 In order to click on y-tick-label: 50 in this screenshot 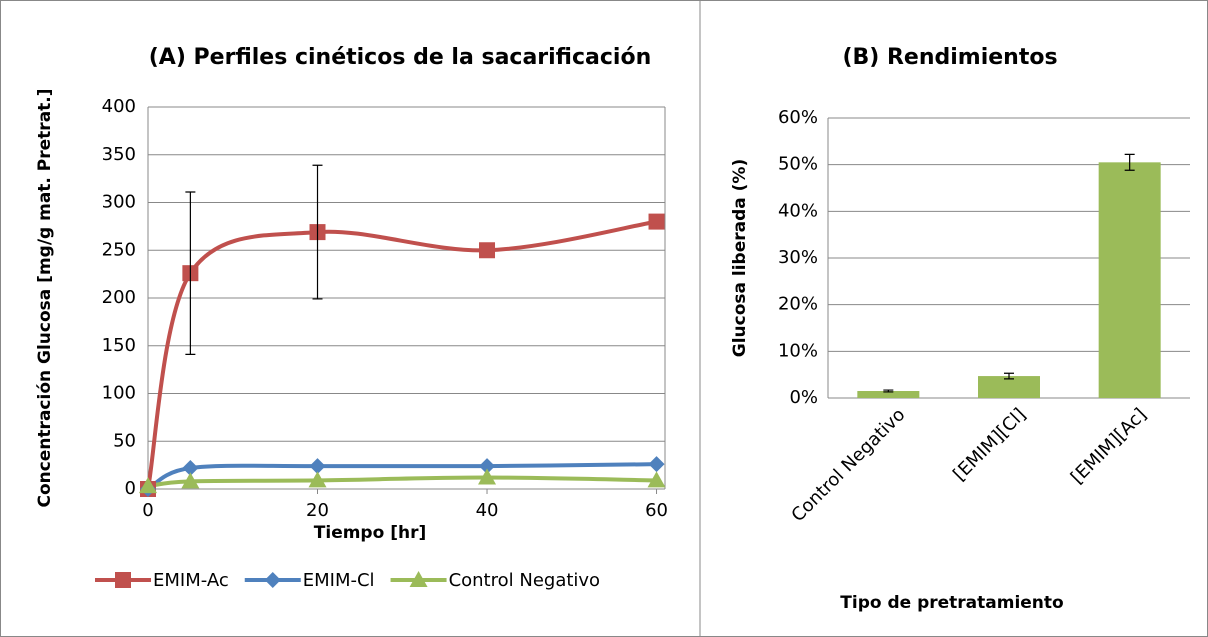, I will do `click(124, 440)`.